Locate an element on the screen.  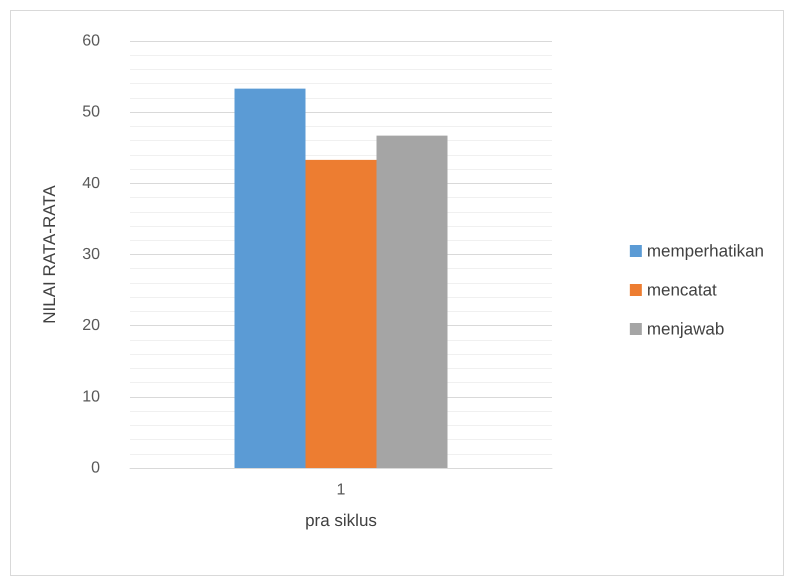
x-axis-title: pra siklus is located at coordinates (341, 520).